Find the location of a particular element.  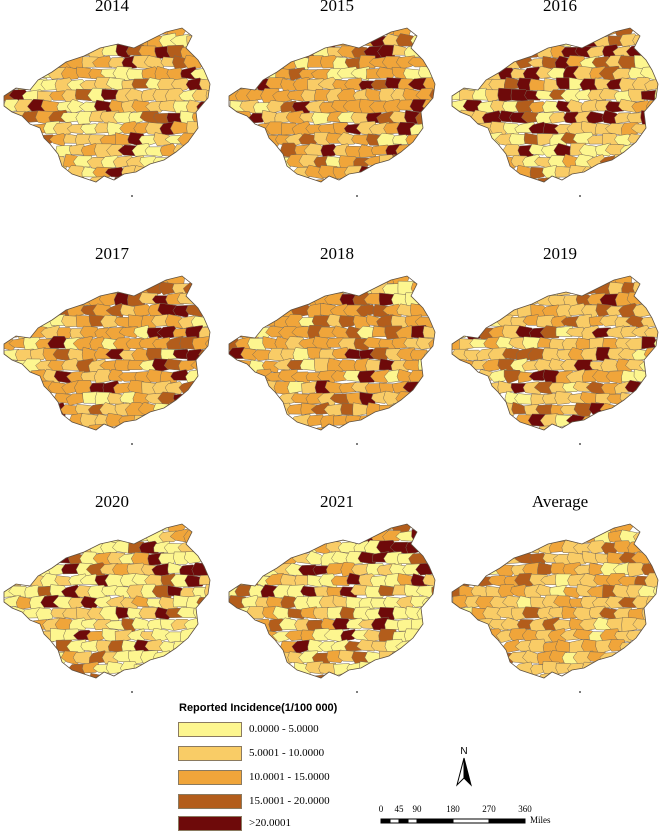

map-panel-2014: 2014 is located at coordinates (112, 124).